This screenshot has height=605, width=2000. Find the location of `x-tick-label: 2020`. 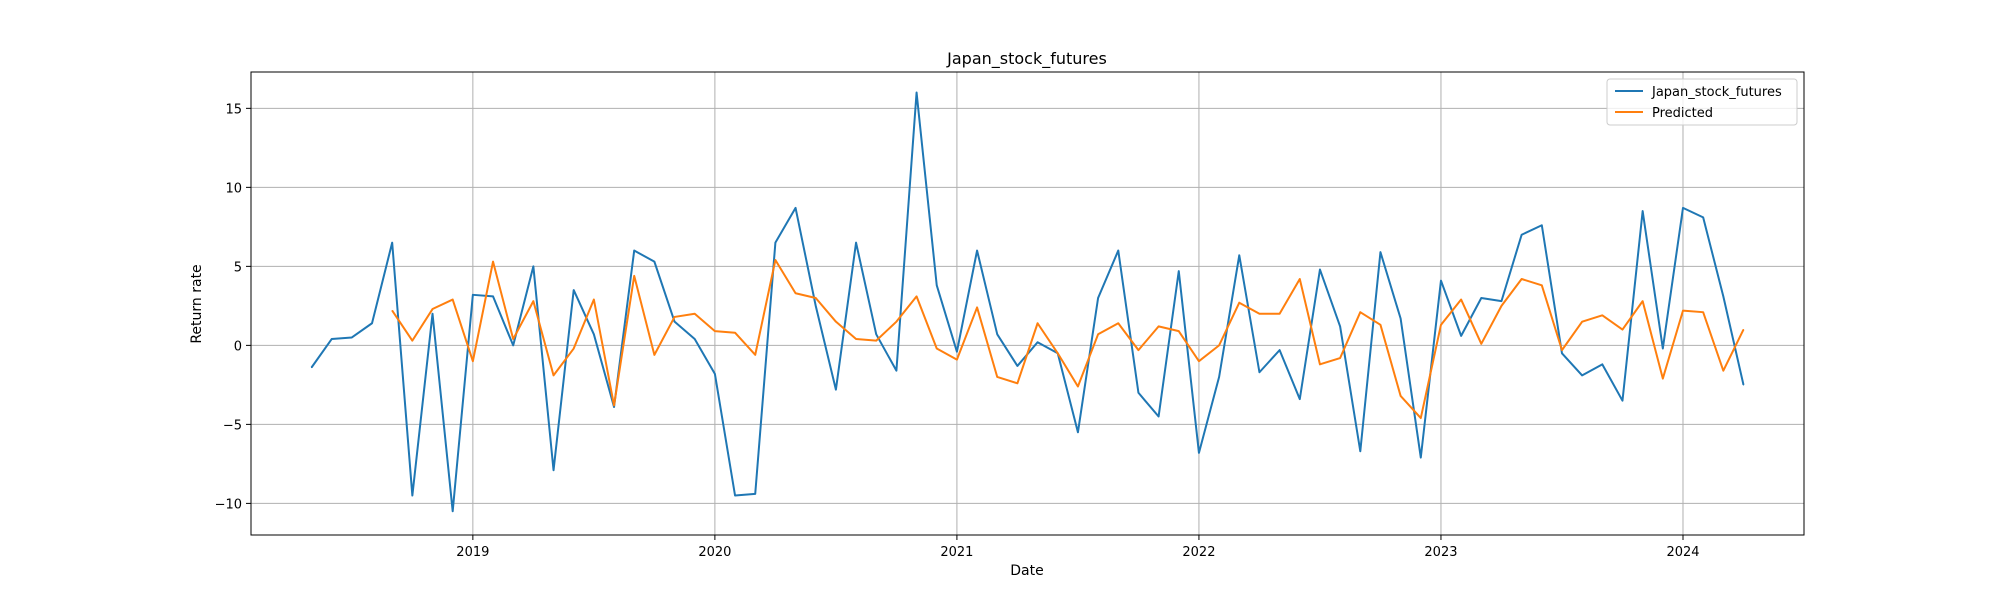

x-tick-label: 2020 is located at coordinates (714, 552).